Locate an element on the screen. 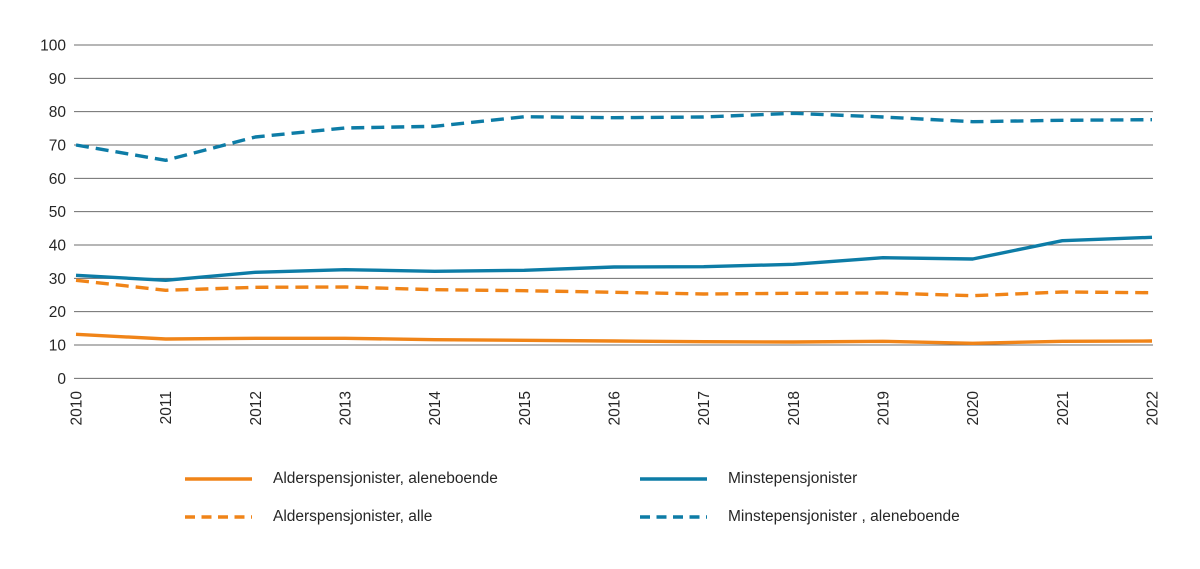 This screenshot has width=1200, height=569. legend-item: Alderspensjonister, alle is located at coordinates (341, 517).